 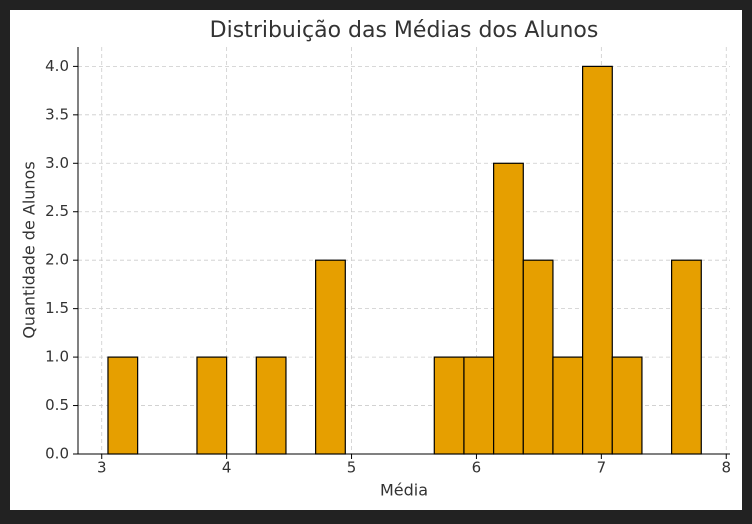 What do you see at coordinates (227, 468) in the screenshot?
I see `x-tick-label: 4` at bounding box center [227, 468].